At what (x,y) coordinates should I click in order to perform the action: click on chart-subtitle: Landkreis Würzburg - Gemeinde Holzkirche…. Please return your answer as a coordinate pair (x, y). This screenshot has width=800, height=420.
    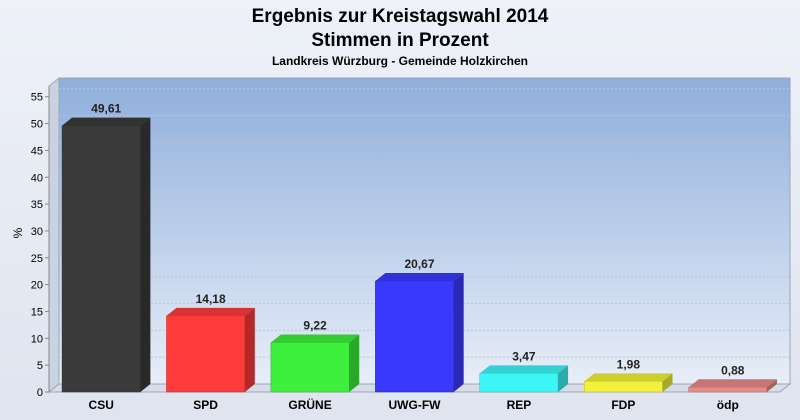
    Looking at the image, I should click on (400, 61).